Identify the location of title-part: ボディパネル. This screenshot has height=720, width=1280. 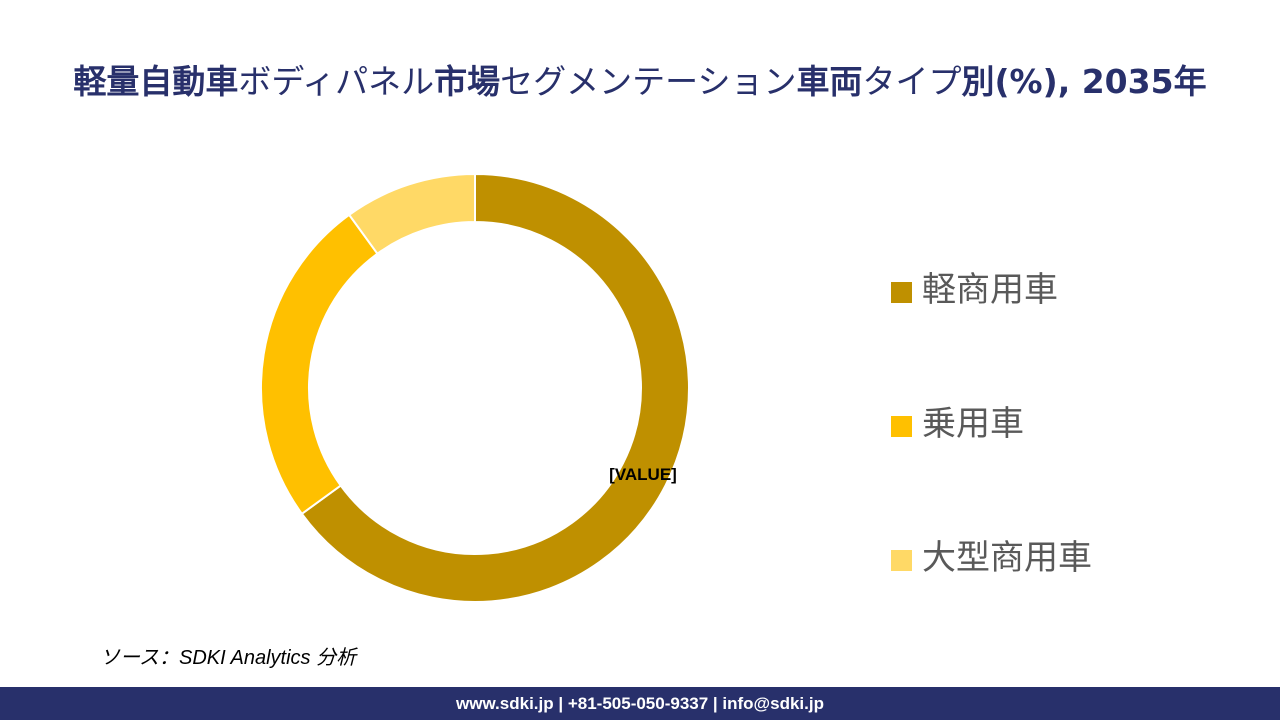
(336, 81).